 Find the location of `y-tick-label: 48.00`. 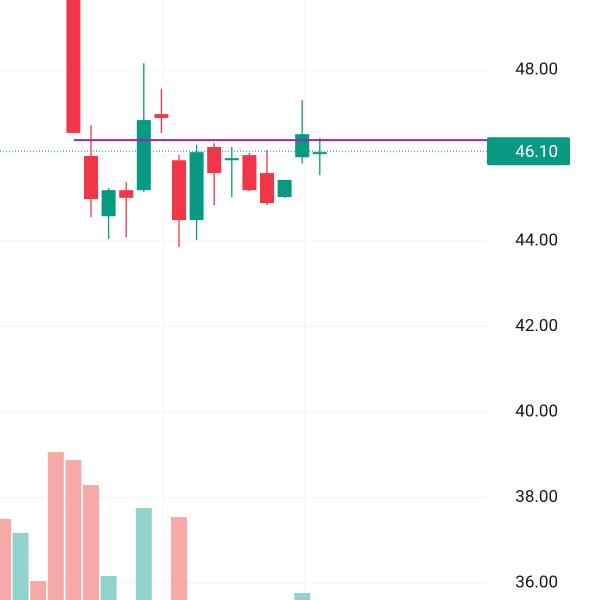

y-tick-label: 48.00 is located at coordinates (536, 70).